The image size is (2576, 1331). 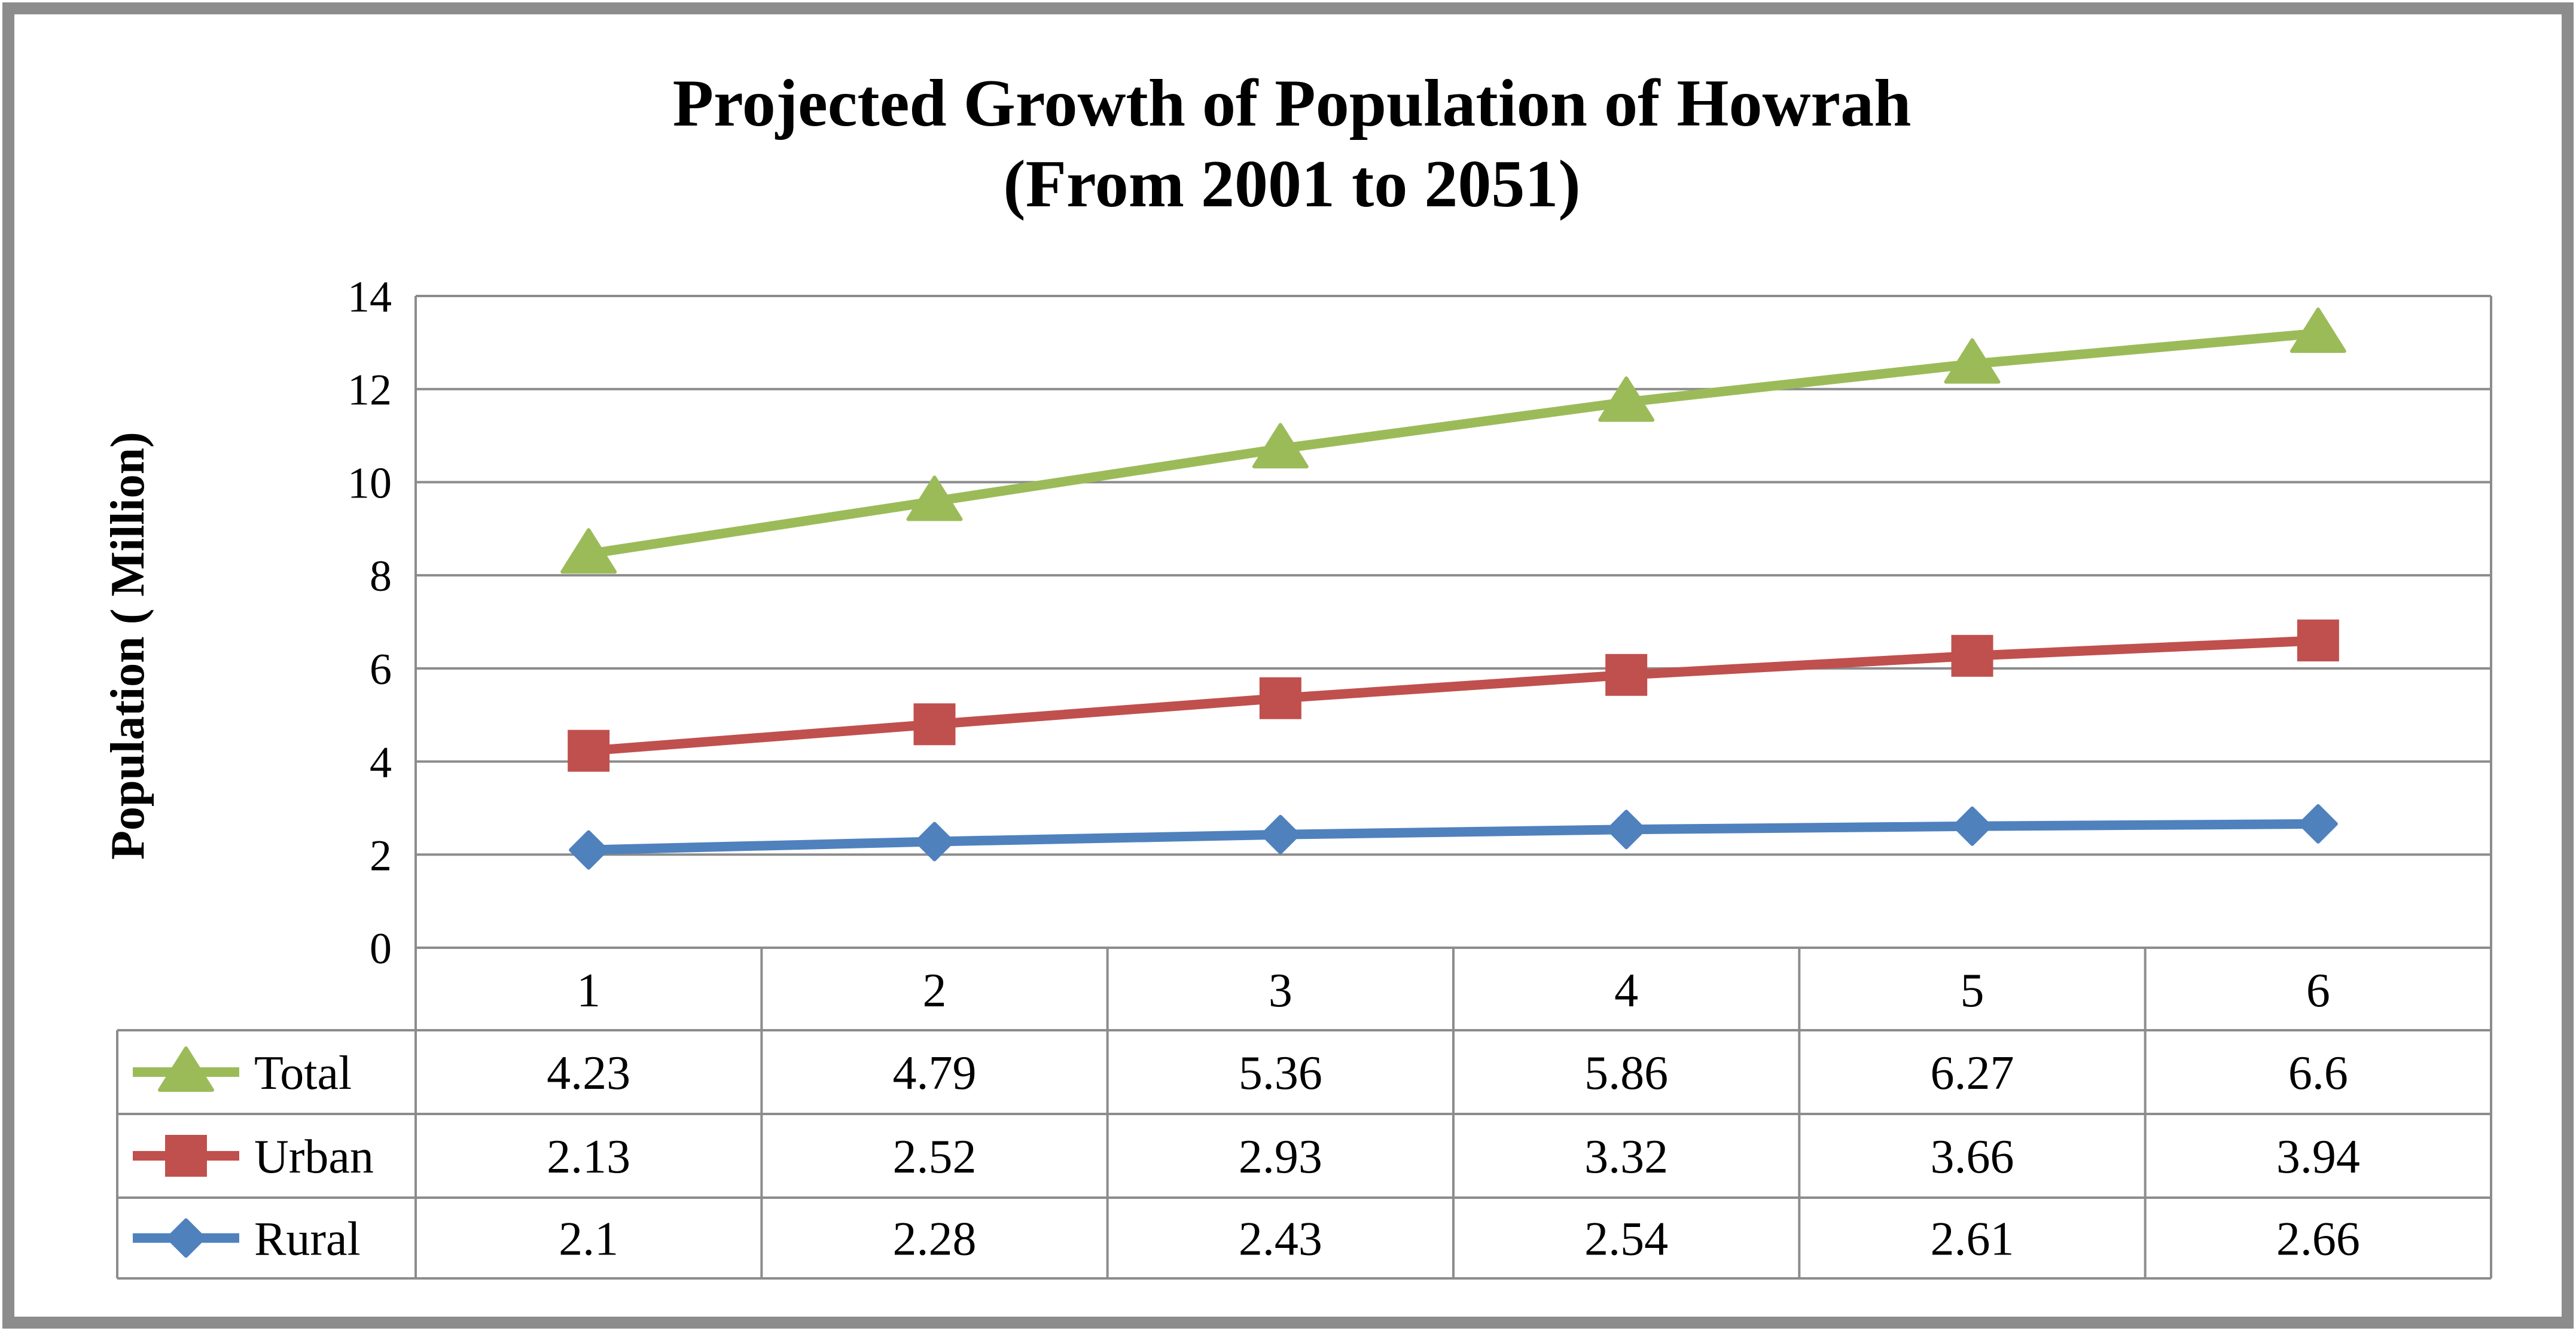 I want to click on legend-label: Rural, so click(x=308, y=1240).